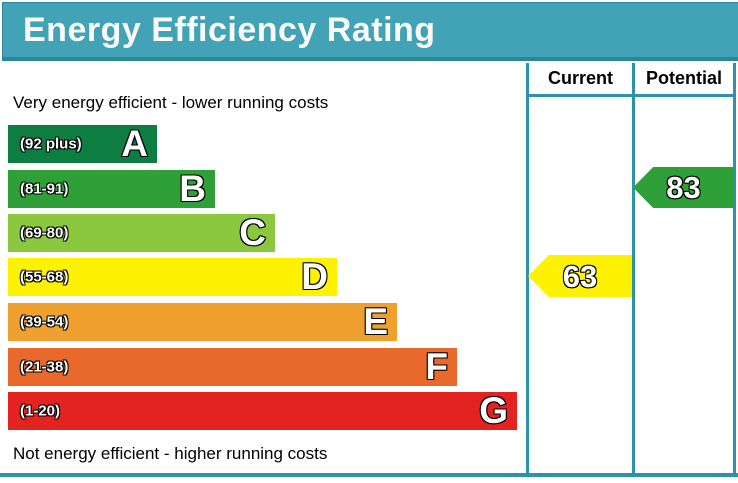 Image resolution: width=738 pixels, height=483 pixels. Describe the element at coordinates (111, 188) in the screenshot. I see `band-row-b: (81-91) B` at that location.